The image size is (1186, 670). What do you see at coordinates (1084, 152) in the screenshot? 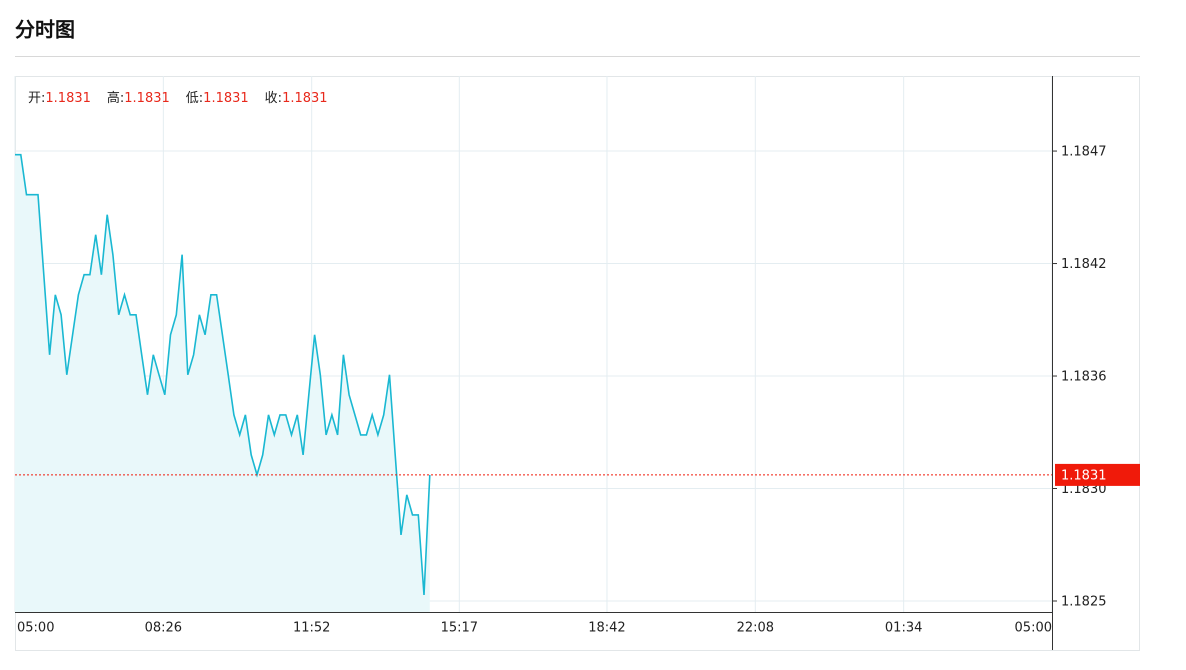
I see `y-tick-label: 1.1847` at bounding box center [1084, 152].